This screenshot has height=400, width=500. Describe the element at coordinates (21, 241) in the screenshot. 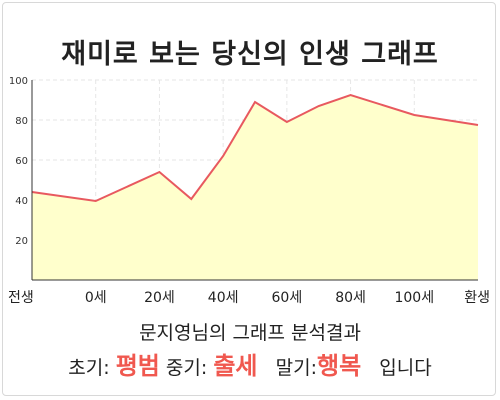

I see `y-tick-label: 20` at that location.